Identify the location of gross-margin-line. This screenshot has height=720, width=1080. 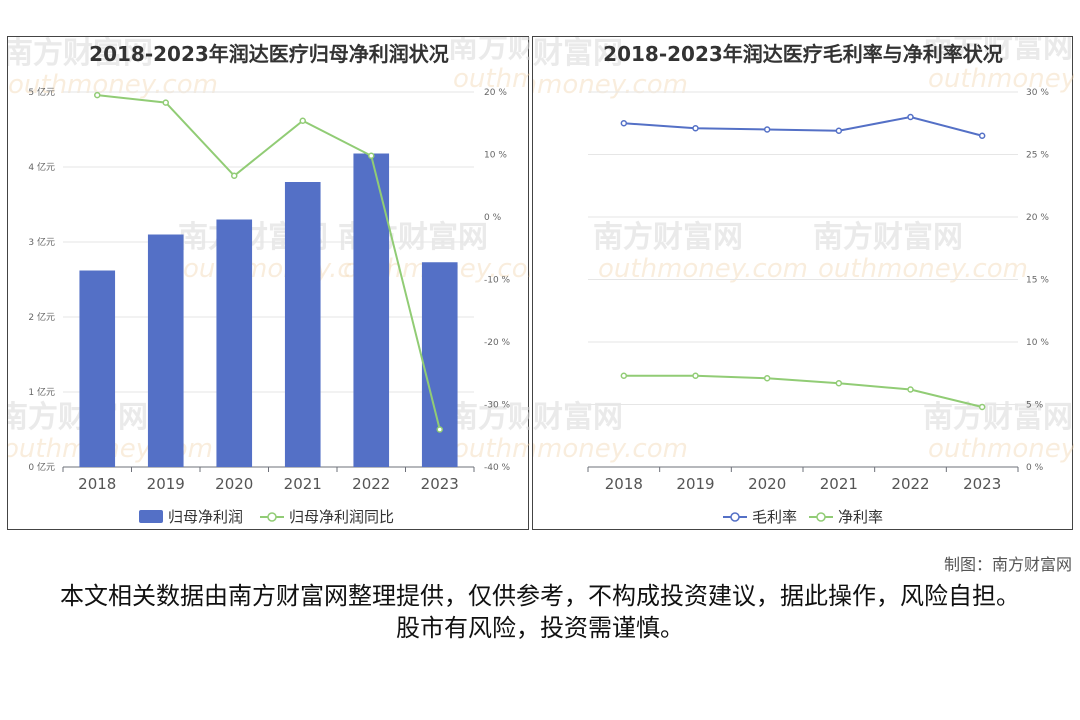
(803, 126).